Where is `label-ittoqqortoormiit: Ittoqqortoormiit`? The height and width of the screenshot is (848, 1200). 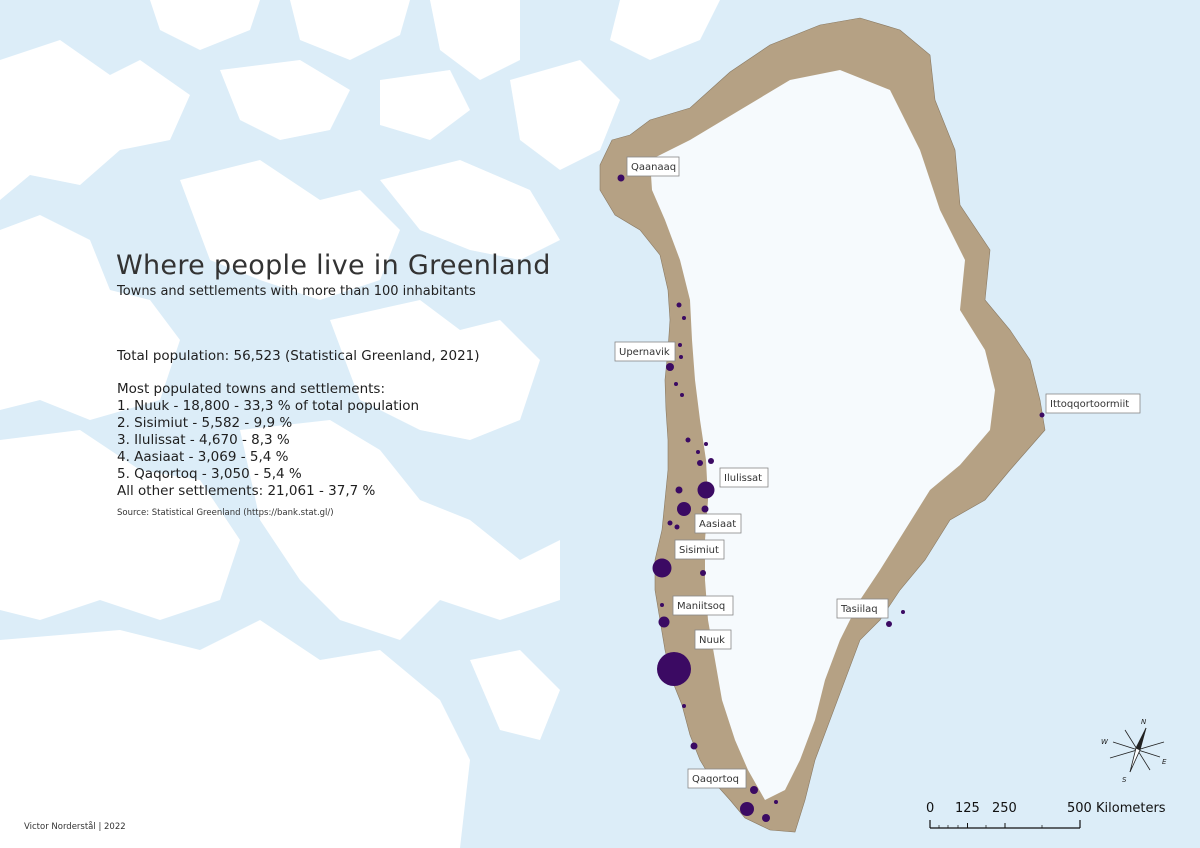
label-ittoqqortoormiit: Ittoqqortoormiit is located at coordinates (1093, 403).